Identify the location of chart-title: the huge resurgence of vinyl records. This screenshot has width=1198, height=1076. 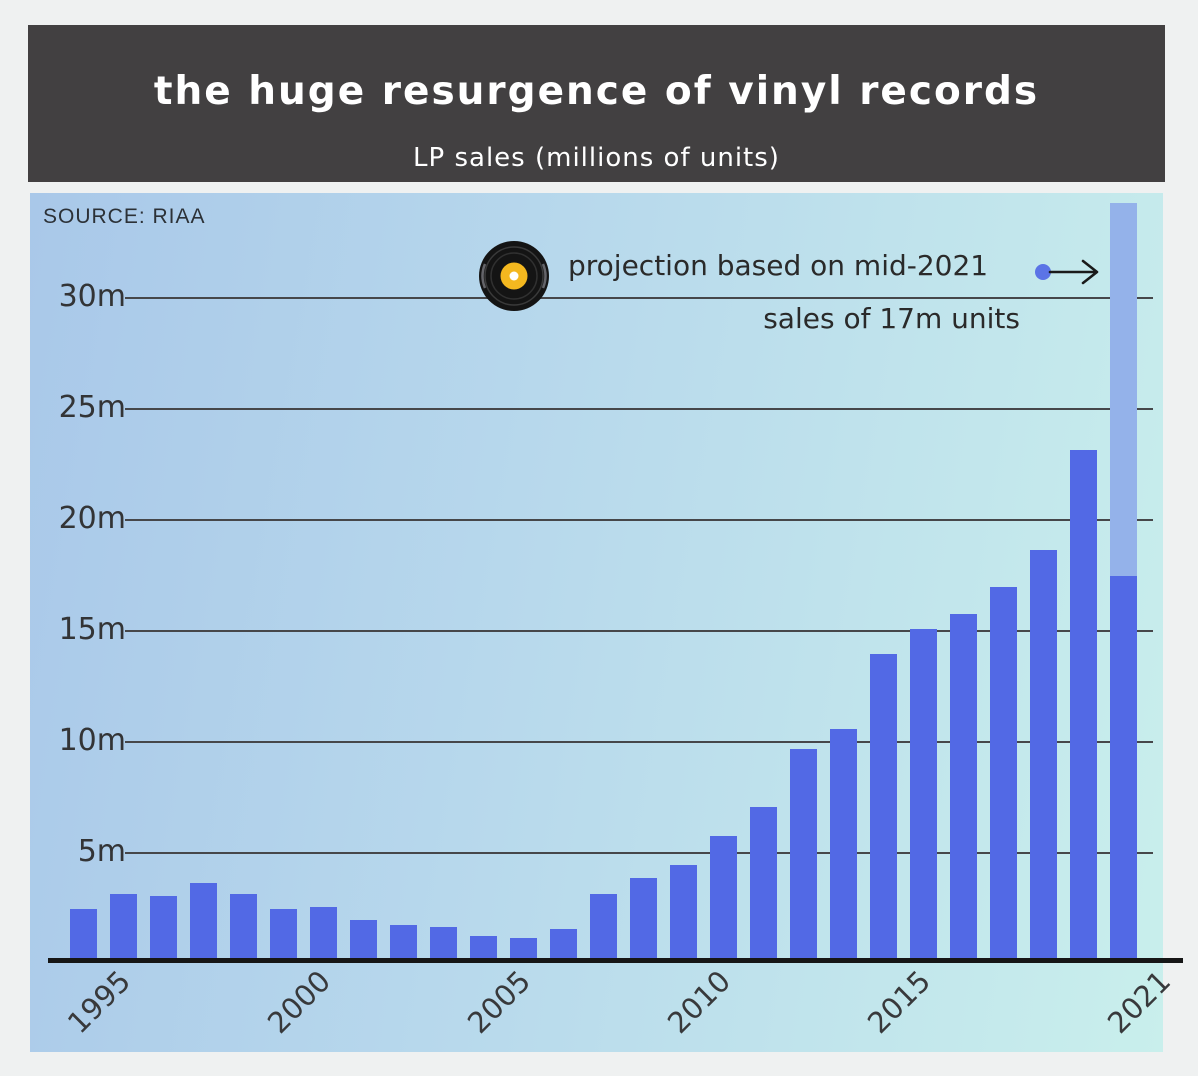
(596, 91).